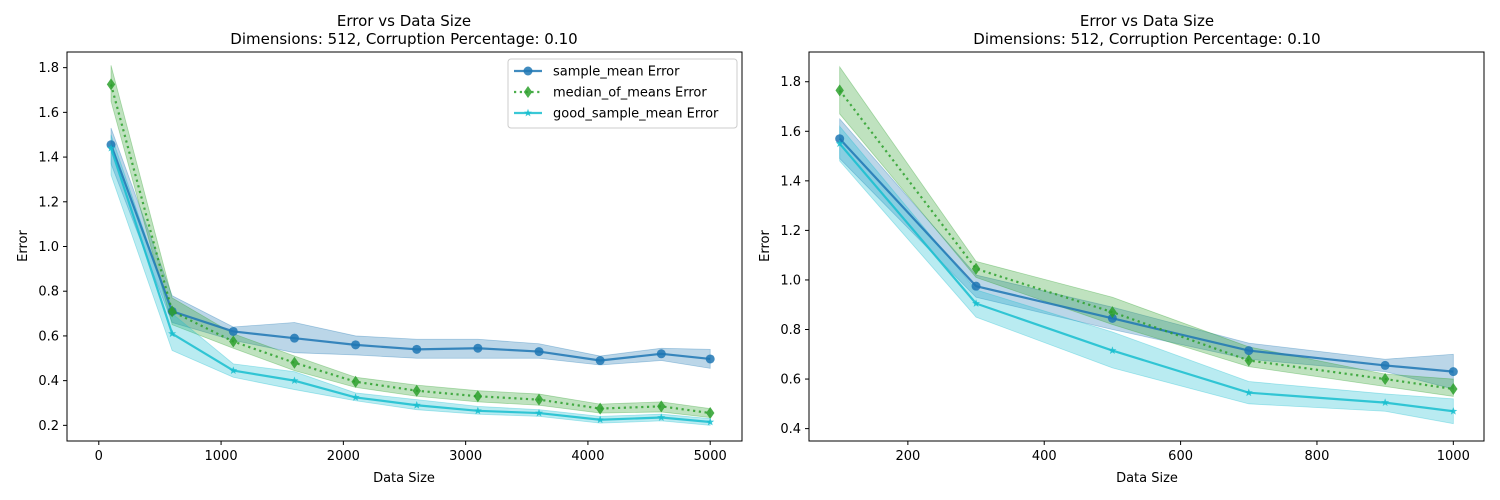 The height and width of the screenshot is (500, 1500). I want to click on left-plot-legend-label: sample_mean Error, so click(616, 72).